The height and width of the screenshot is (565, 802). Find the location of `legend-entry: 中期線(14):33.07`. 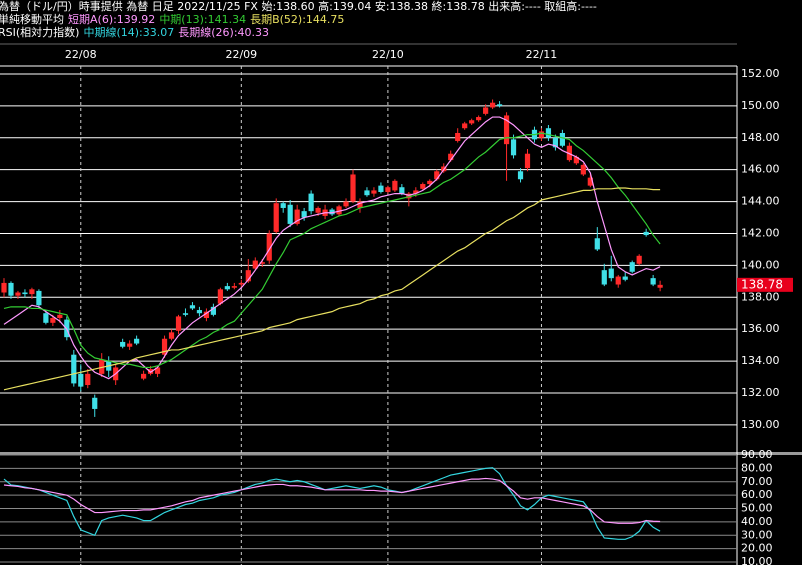

legend-entry: 中期線(14):33.07 is located at coordinates (128, 32).